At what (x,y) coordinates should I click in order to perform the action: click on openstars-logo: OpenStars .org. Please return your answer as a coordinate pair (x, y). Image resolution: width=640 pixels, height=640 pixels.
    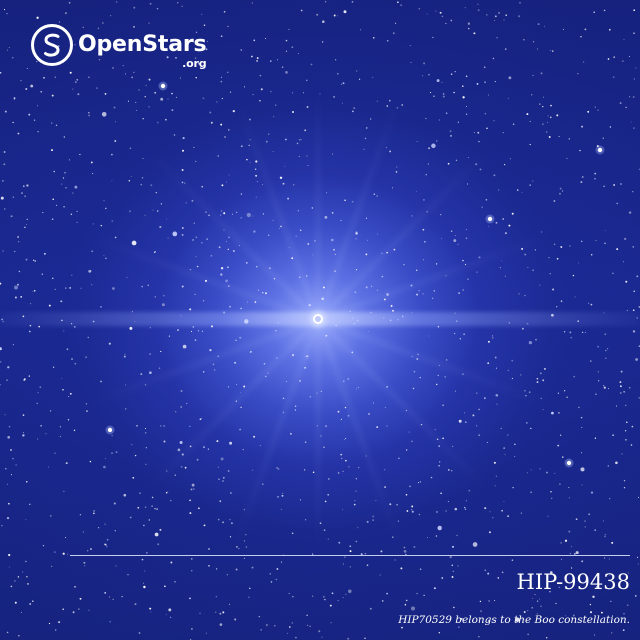
    Looking at the image, I should click on (118, 45).